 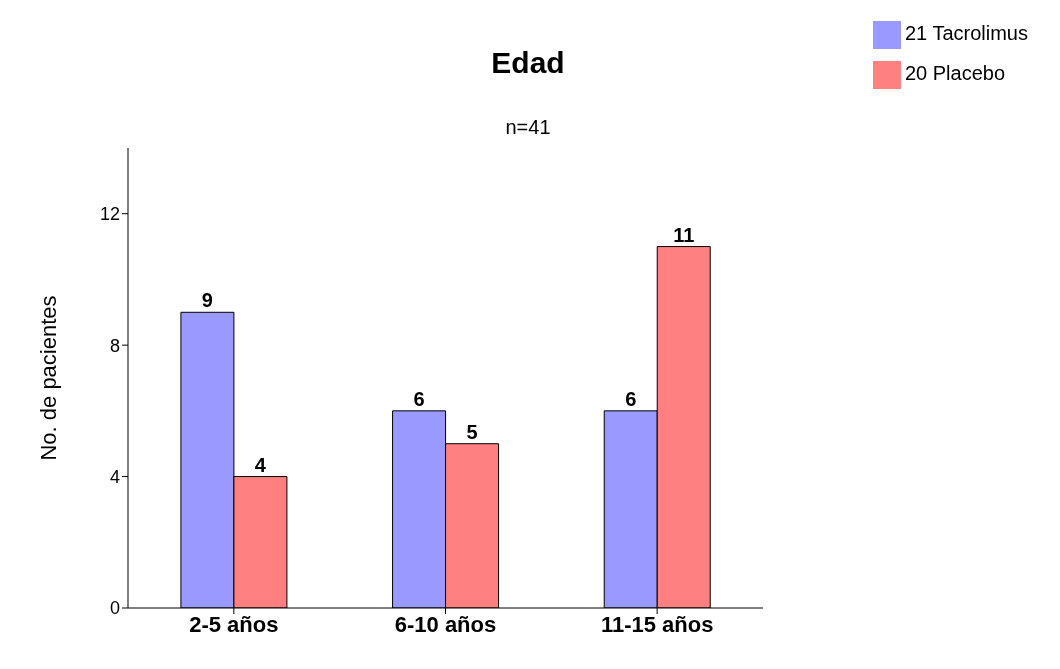 What do you see at coordinates (260, 464) in the screenshot?
I see `data-label: 4` at bounding box center [260, 464].